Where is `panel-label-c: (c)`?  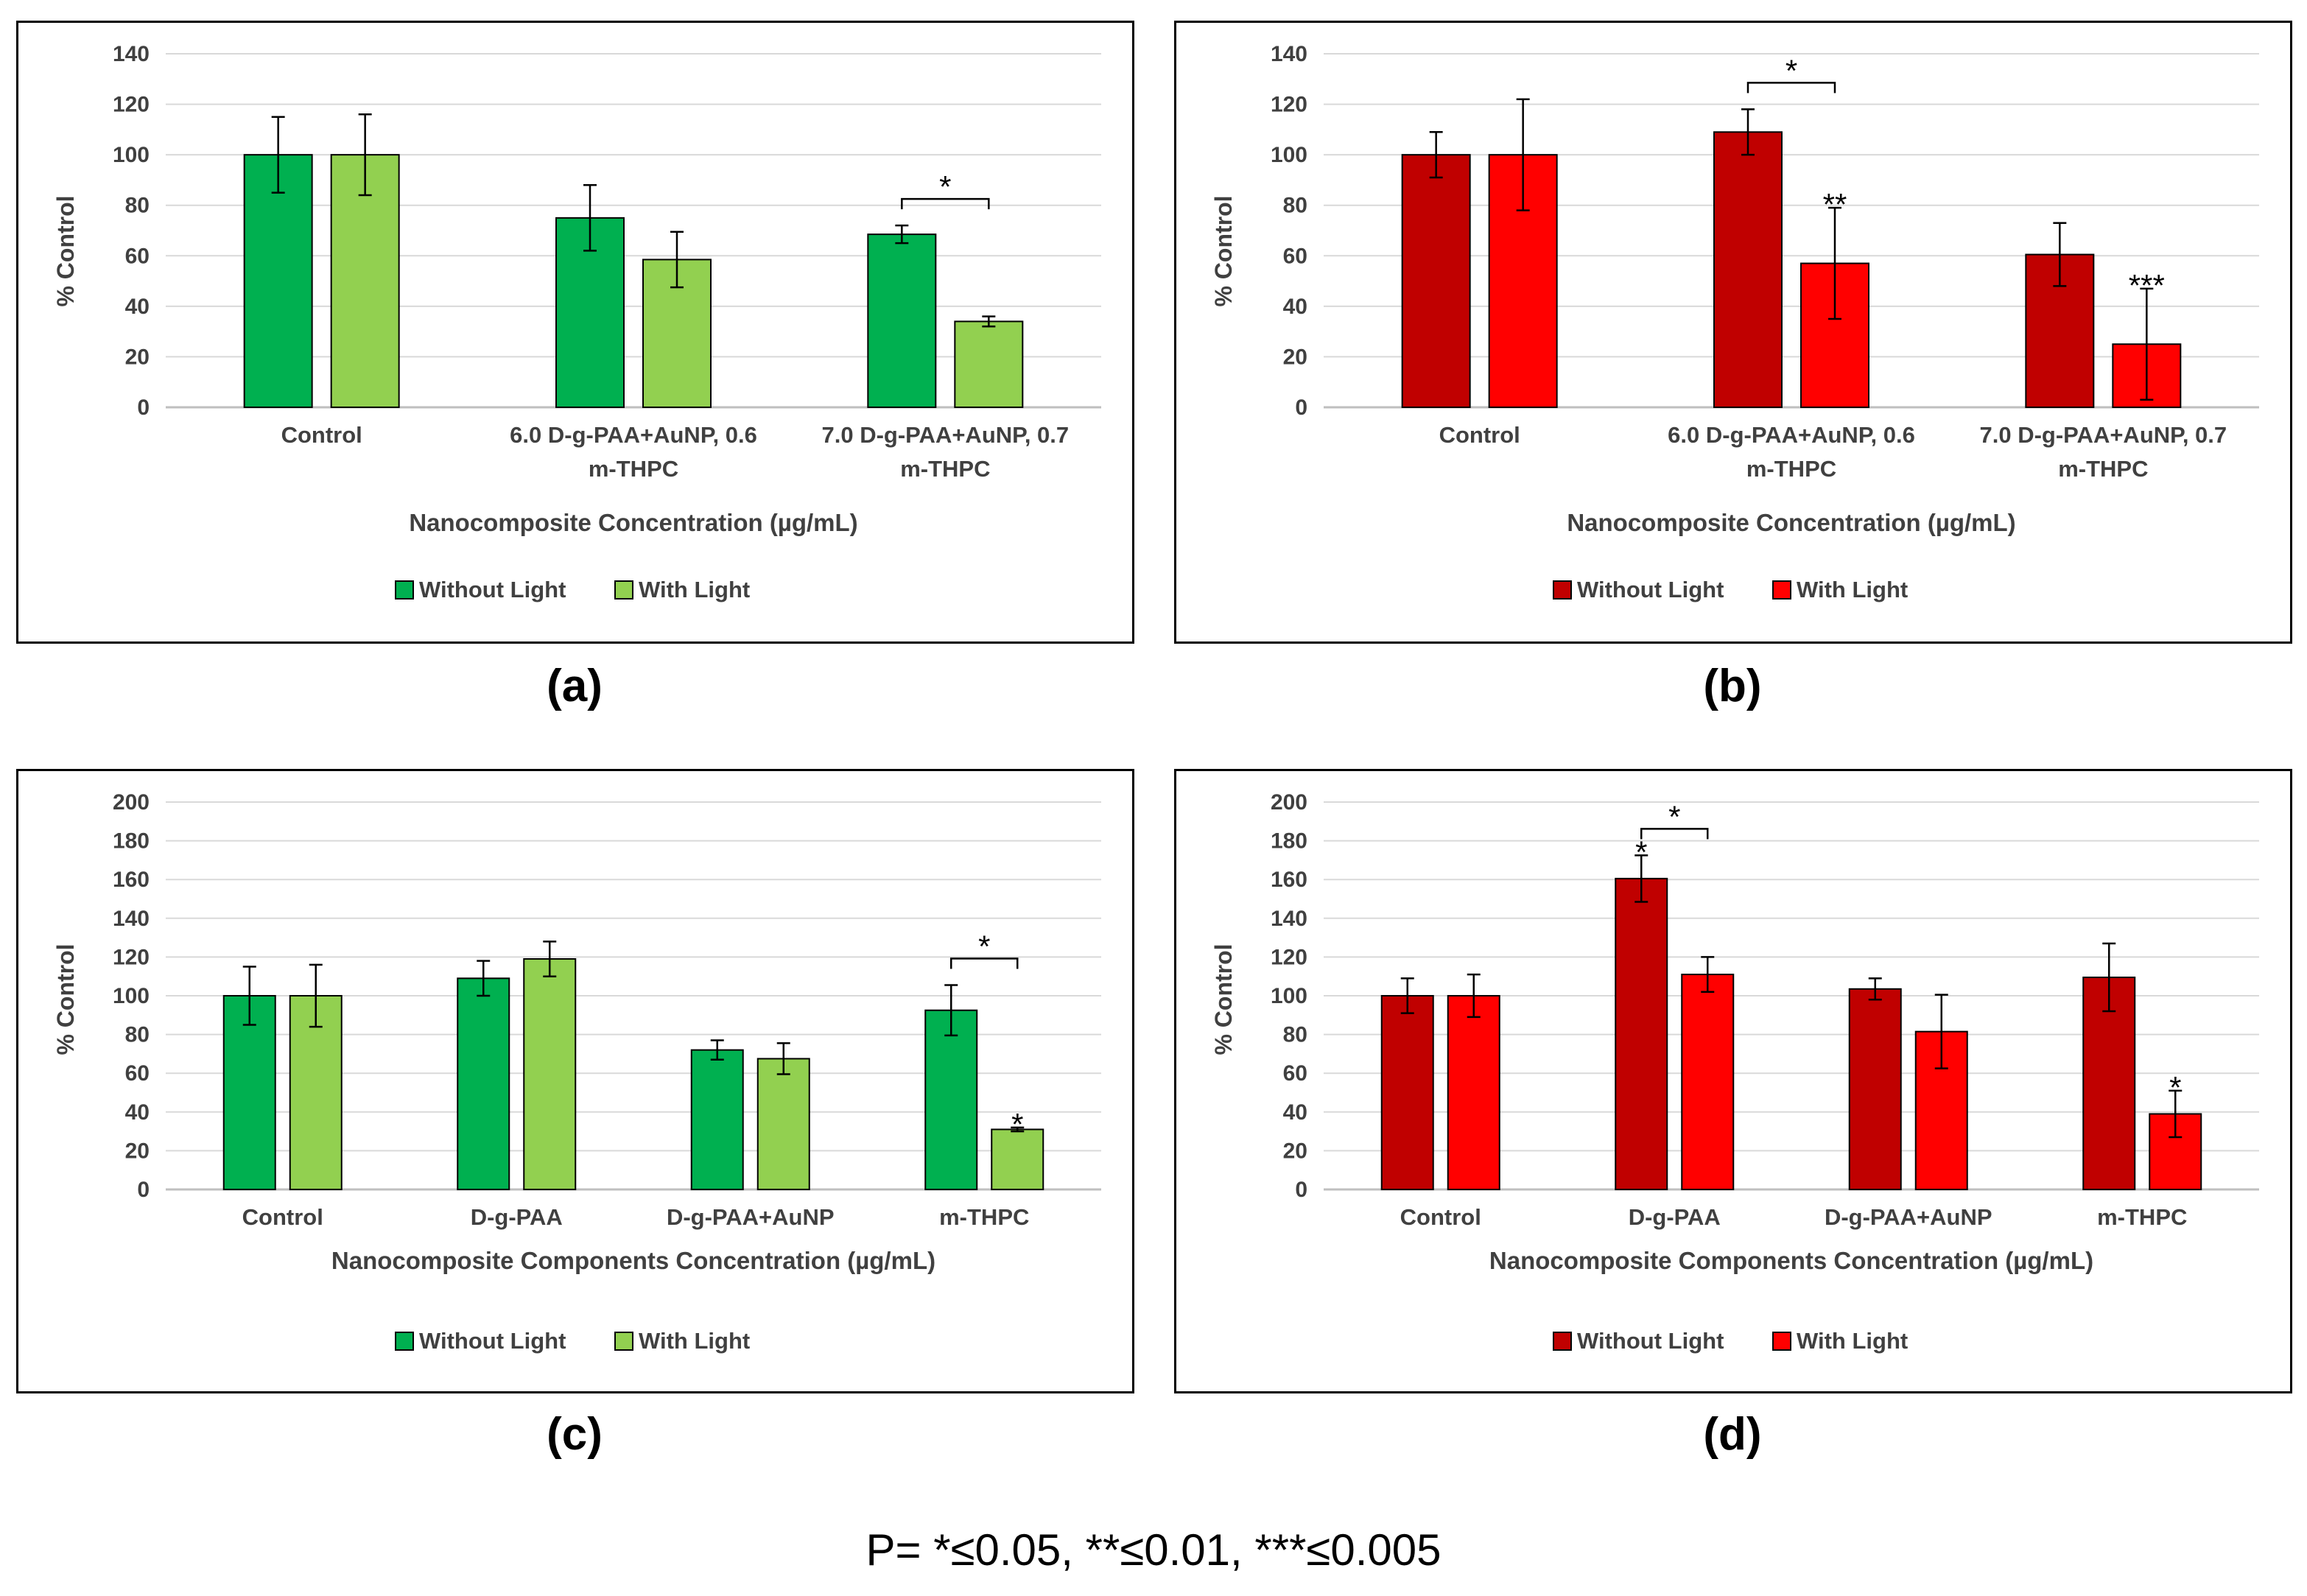 panel-label-c: (c) is located at coordinates (575, 1434).